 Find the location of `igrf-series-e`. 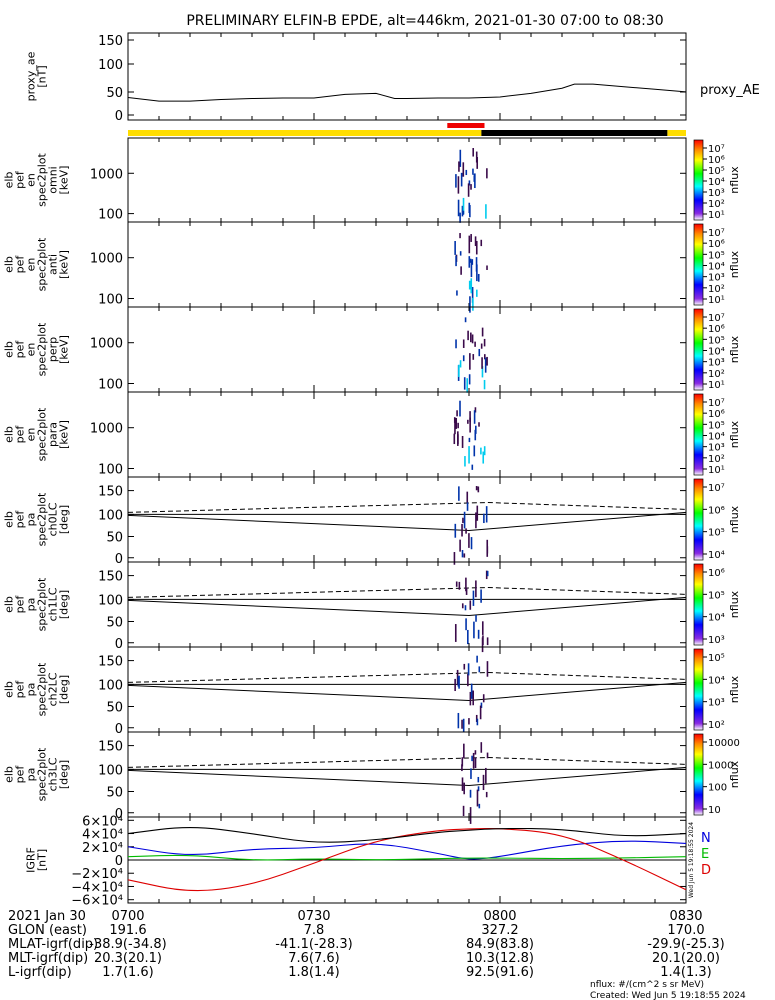

igrf-series-e is located at coordinates (407, 857).